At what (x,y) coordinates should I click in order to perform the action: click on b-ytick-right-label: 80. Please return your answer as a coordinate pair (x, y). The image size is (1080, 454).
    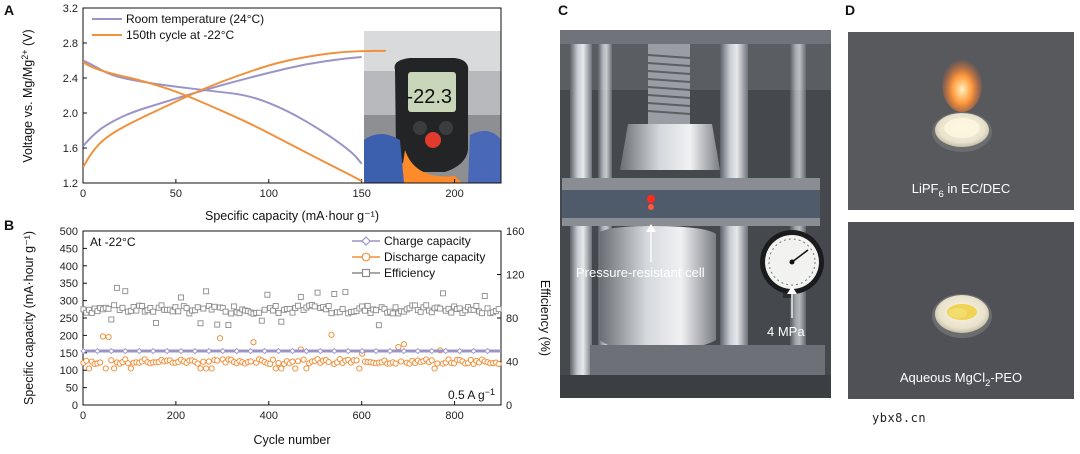
    Looking at the image, I should click on (512, 319).